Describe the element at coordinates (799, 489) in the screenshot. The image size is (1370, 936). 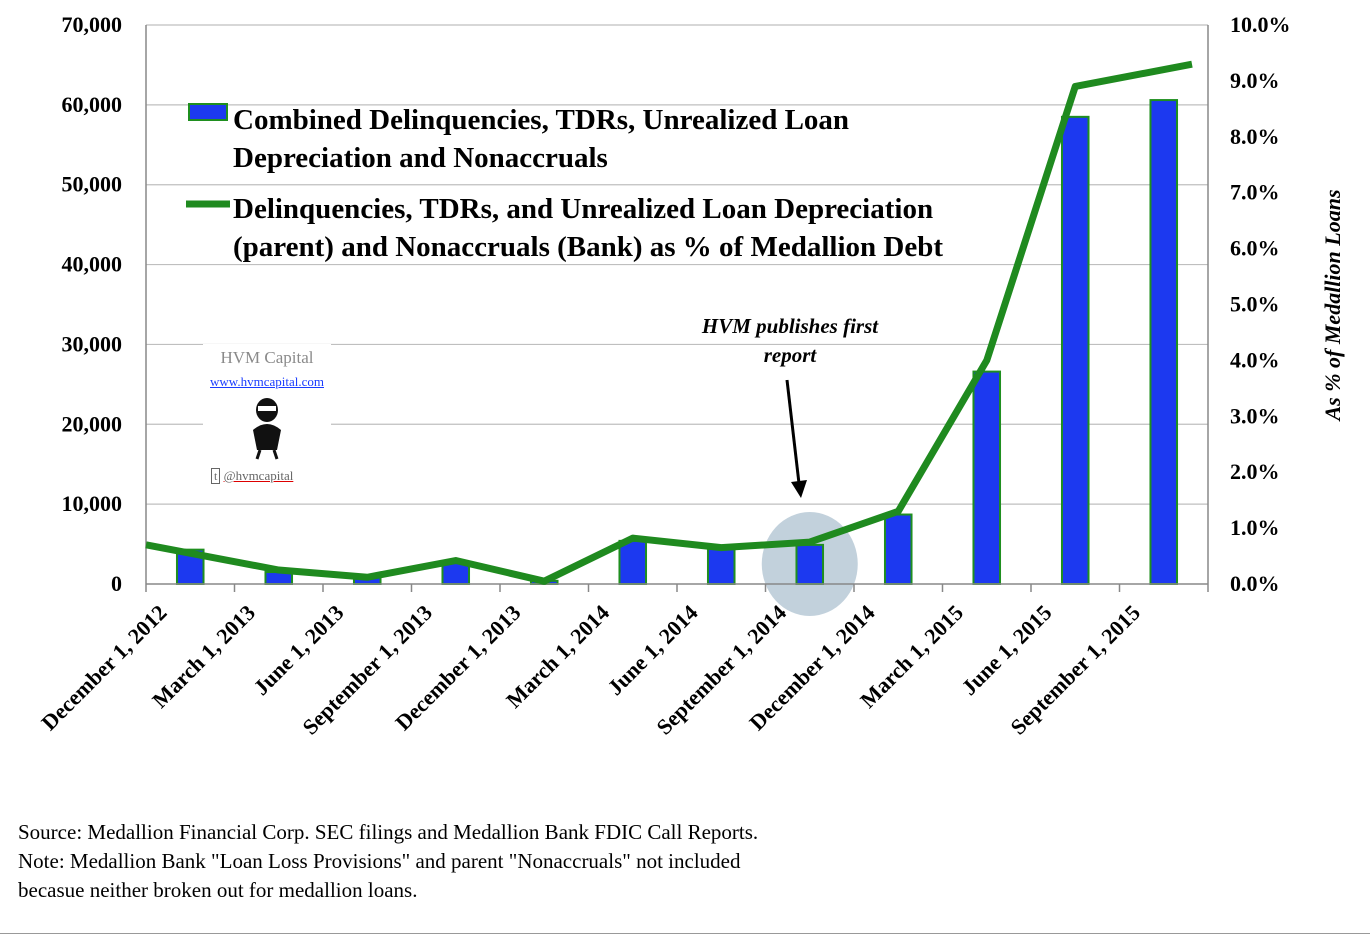
I see `annotation-arrow-head` at that location.